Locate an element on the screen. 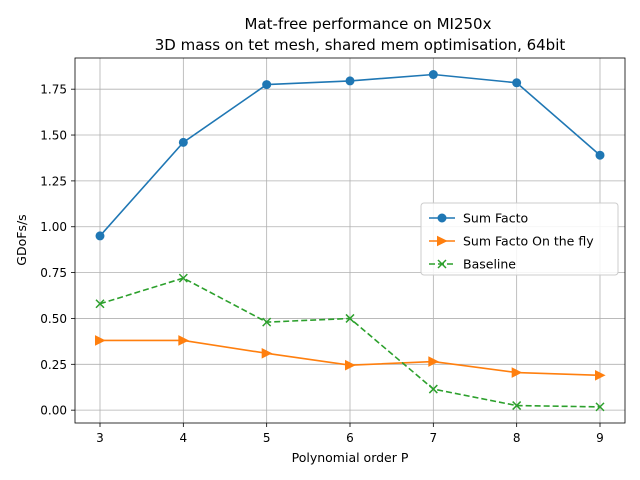 This screenshot has height=480, width=640. legend-entry-0: Sum Facto is located at coordinates (478, 218).